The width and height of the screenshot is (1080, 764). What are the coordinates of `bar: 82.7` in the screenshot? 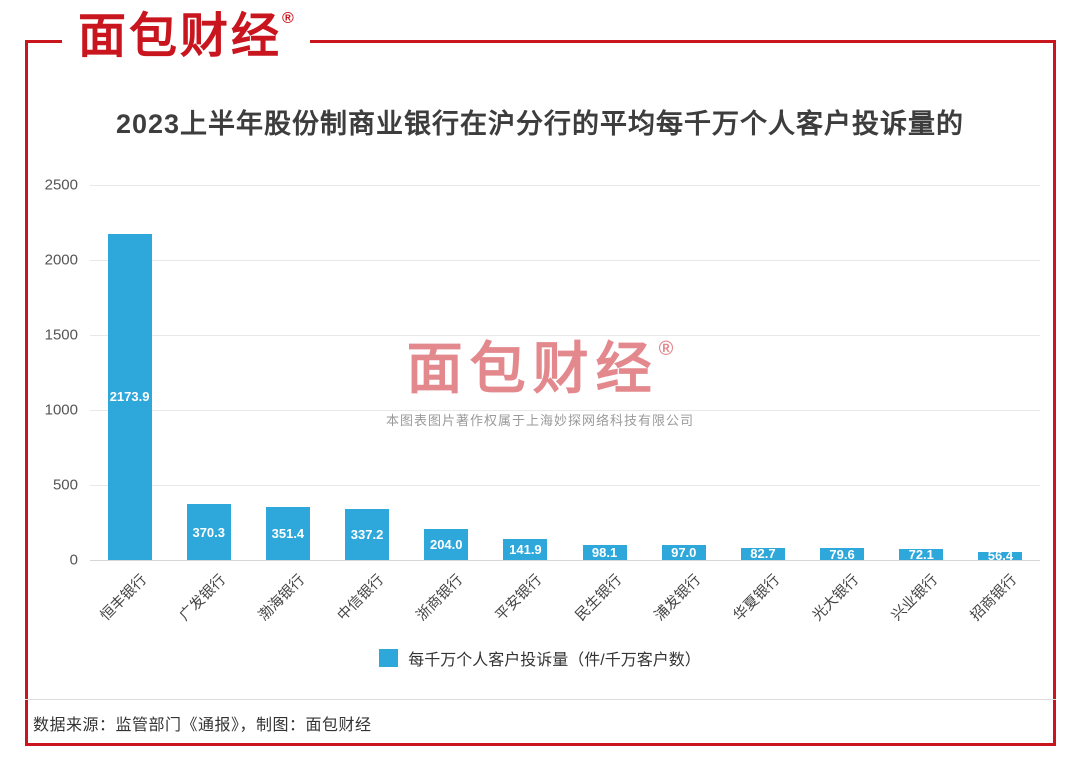 It's located at (762, 553).